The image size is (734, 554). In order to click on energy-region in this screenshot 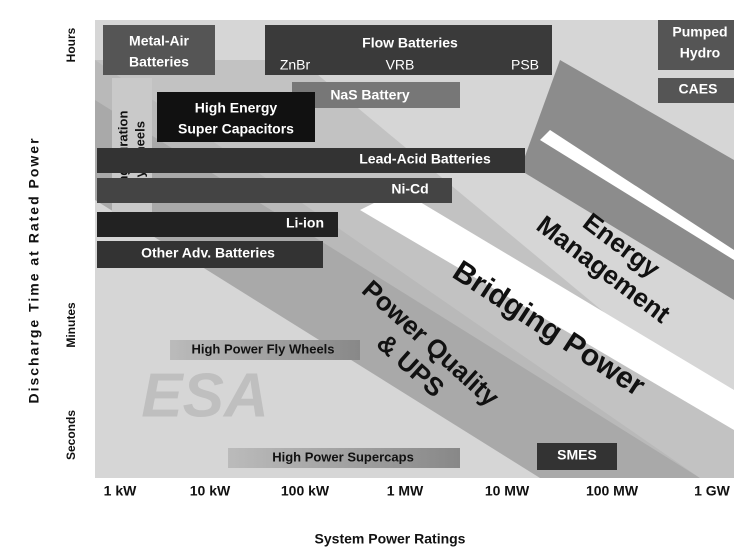, I will do `click(627, 180)`.